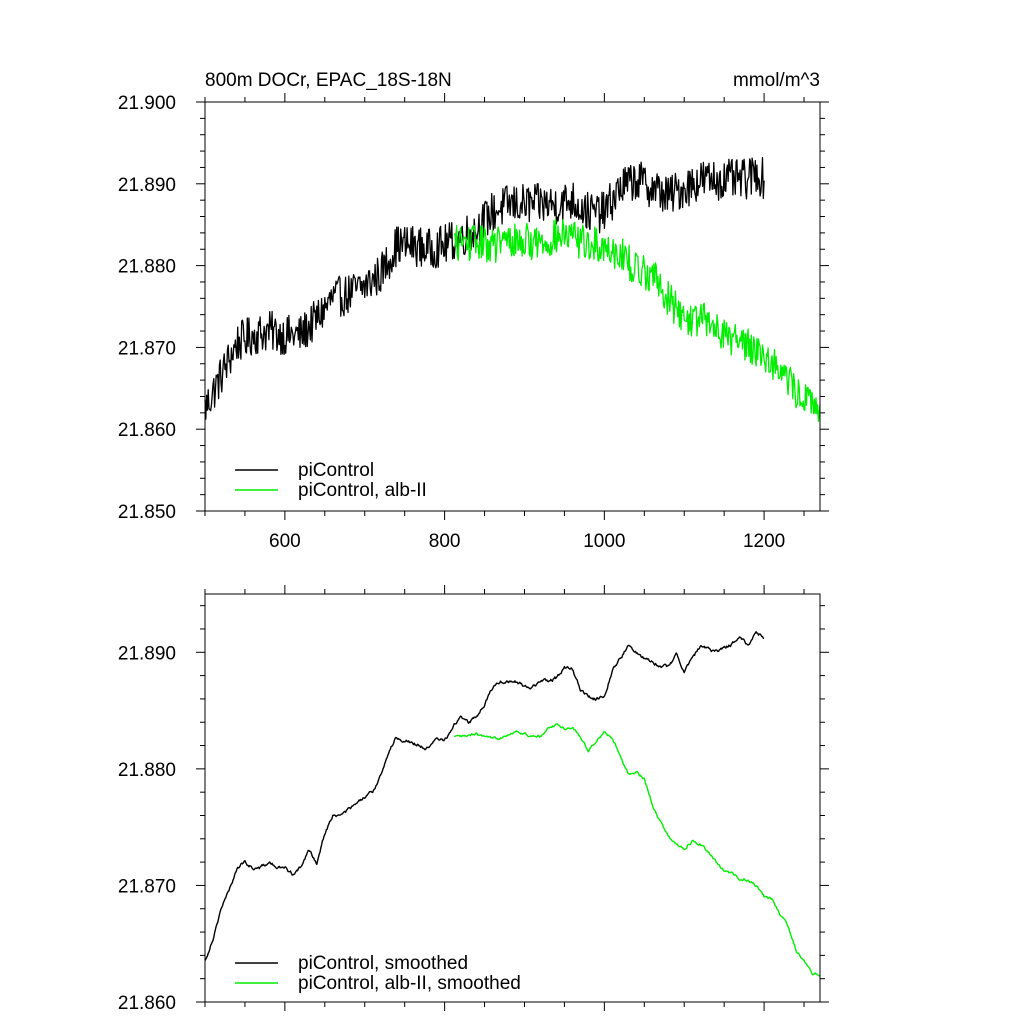 The height and width of the screenshot is (1024, 1024). Describe the element at coordinates (604, 541) in the screenshot. I see `x-tick-label: 1000` at that location.